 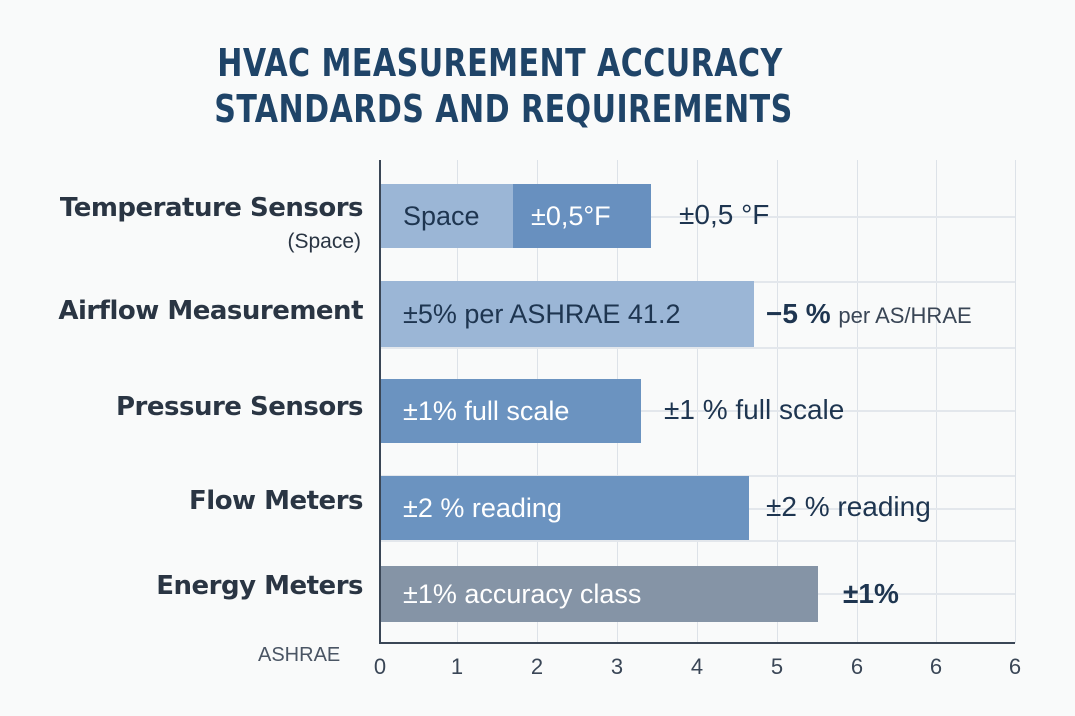 I want to click on y-axis-line, so click(x=380, y=402).